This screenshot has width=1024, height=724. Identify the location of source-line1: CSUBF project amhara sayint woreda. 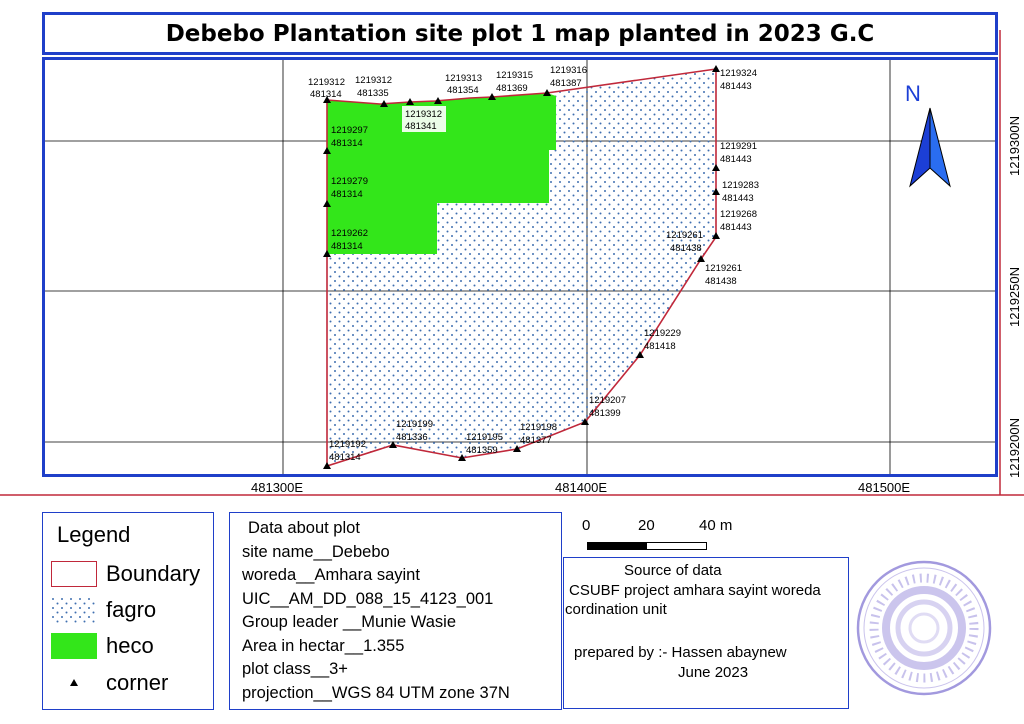
(695, 590).